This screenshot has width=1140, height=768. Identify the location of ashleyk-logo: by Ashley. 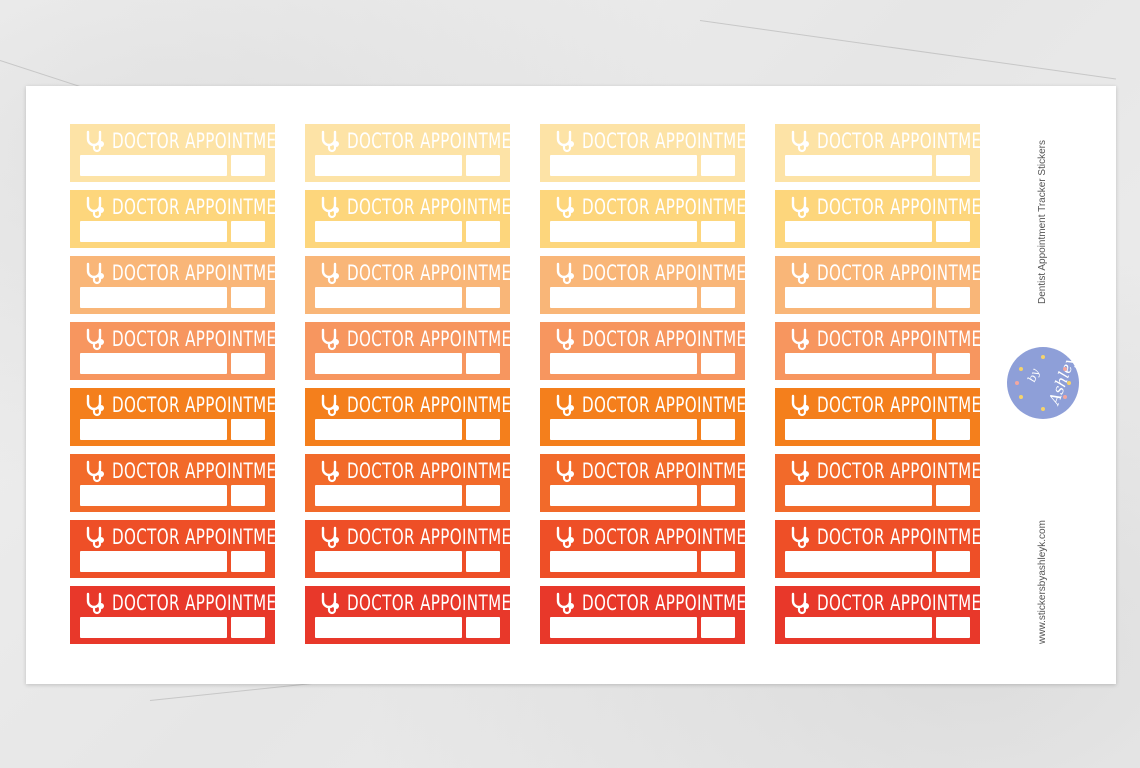
(1043, 383).